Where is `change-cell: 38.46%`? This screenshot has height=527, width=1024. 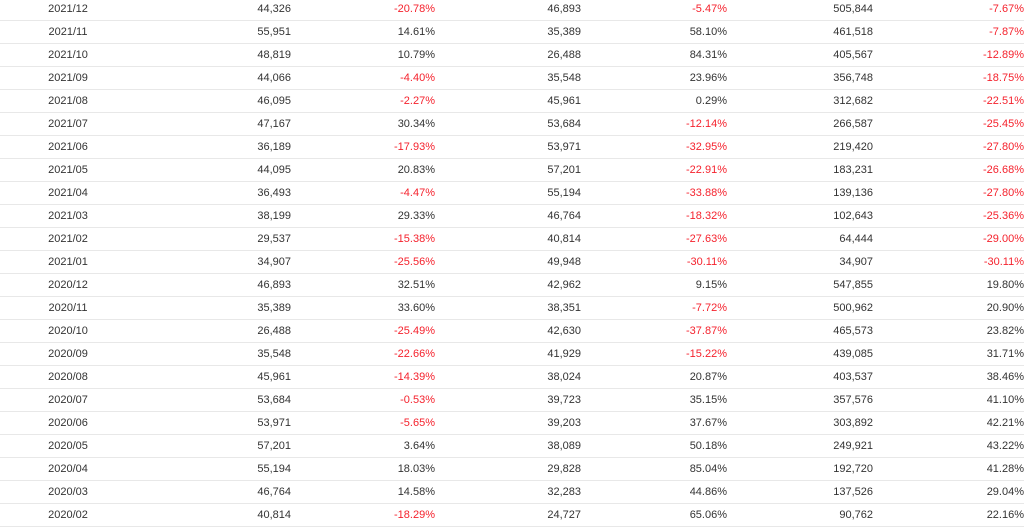
change-cell: 38.46% is located at coordinates (948, 377).